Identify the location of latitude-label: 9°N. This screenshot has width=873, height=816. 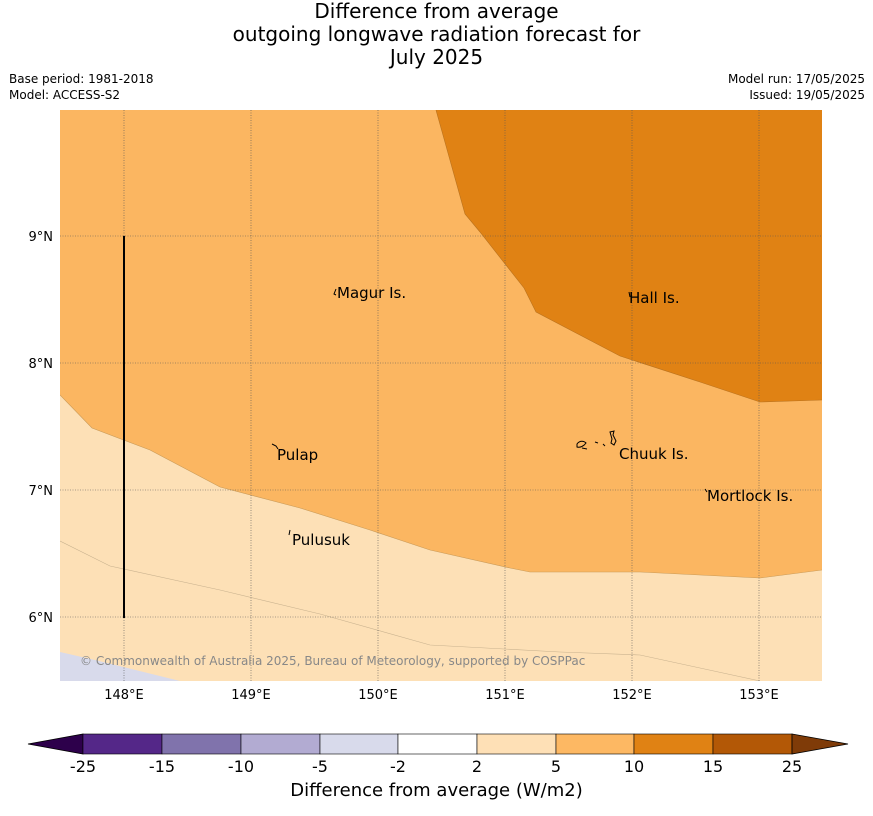
(41, 237).